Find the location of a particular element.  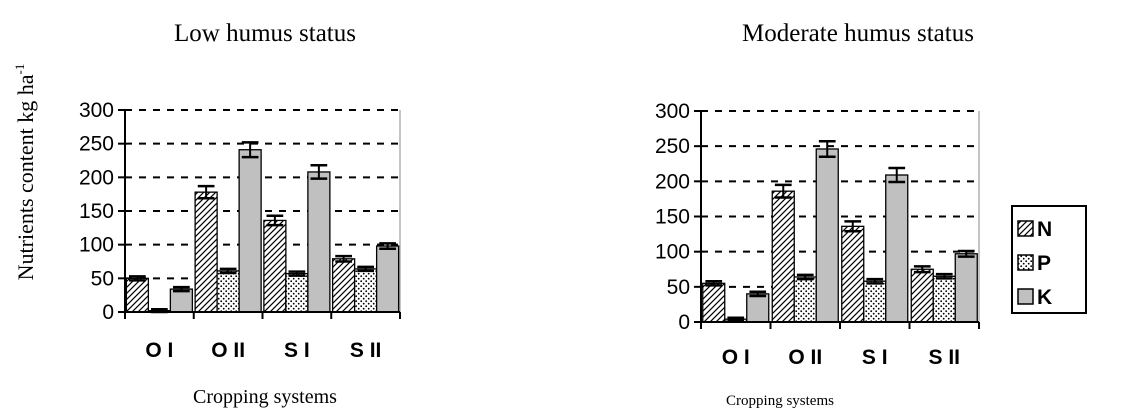

legend-label-p: P is located at coordinates (1044, 263).